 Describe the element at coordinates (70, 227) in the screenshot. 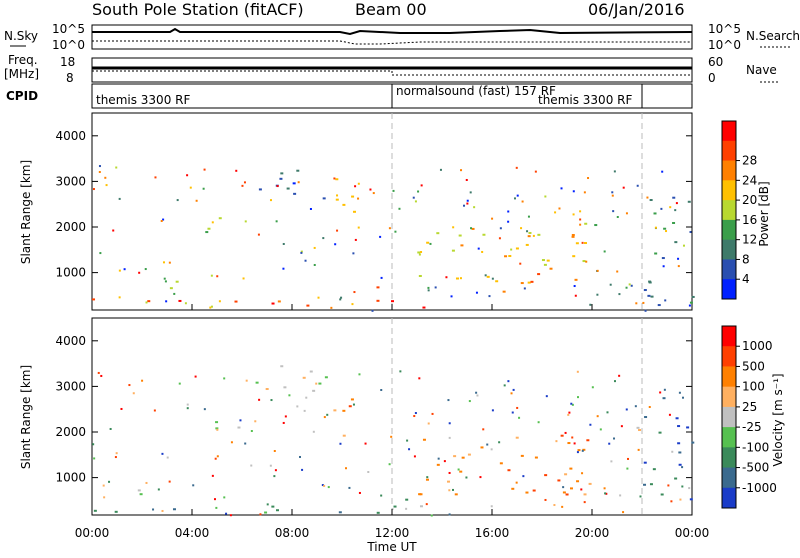

I see `y-tick-label: 2000` at that location.